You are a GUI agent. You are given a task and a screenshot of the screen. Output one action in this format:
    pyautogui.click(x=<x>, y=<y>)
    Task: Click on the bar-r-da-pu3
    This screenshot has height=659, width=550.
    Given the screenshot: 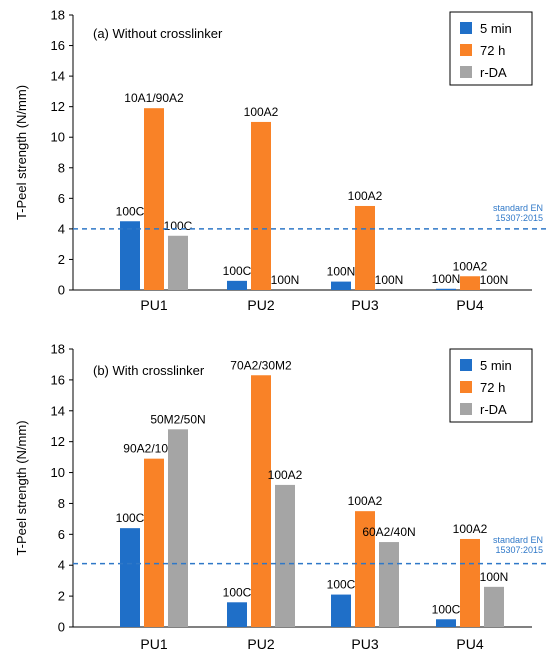 What is the action you would take?
    pyautogui.click(x=389, y=584)
    